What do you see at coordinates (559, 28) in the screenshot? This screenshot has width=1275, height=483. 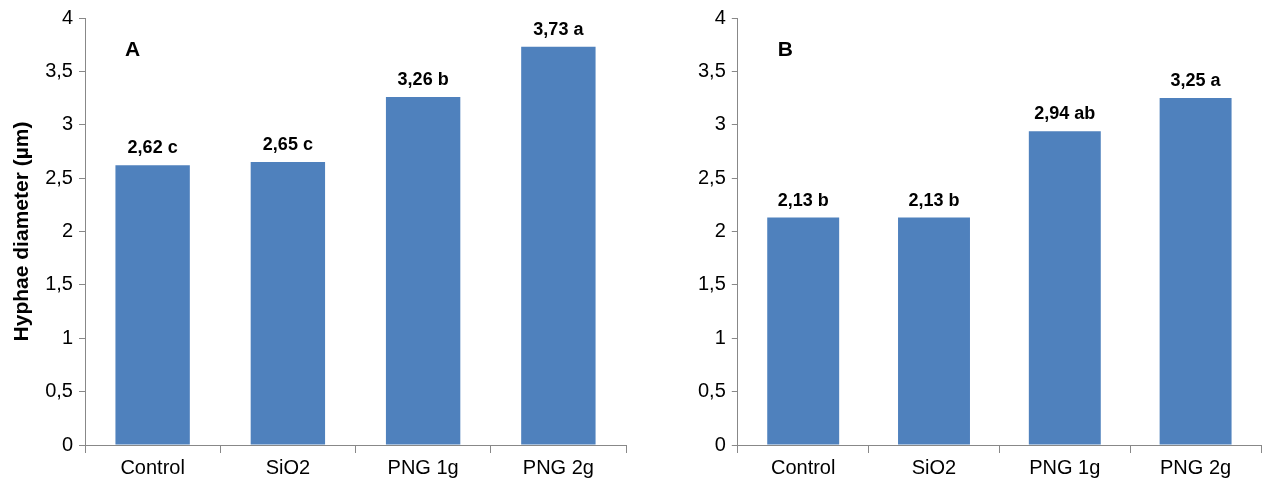 I see `data-label: 3,73 a` at bounding box center [559, 28].